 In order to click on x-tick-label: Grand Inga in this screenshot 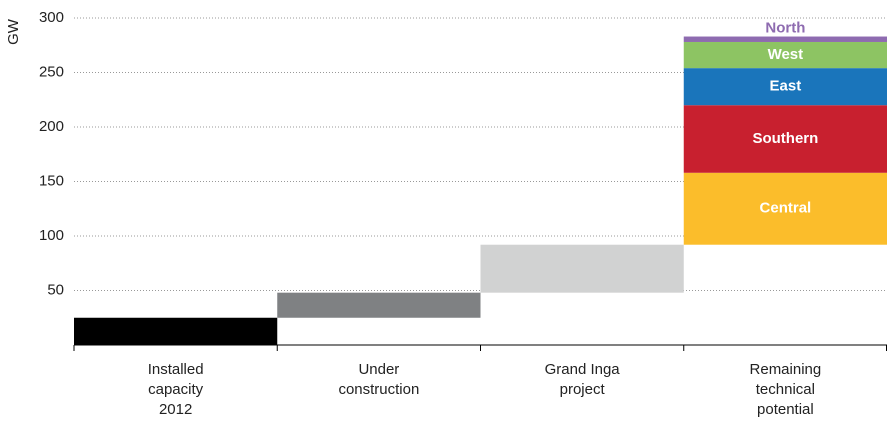, I will do `click(583, 369)`.